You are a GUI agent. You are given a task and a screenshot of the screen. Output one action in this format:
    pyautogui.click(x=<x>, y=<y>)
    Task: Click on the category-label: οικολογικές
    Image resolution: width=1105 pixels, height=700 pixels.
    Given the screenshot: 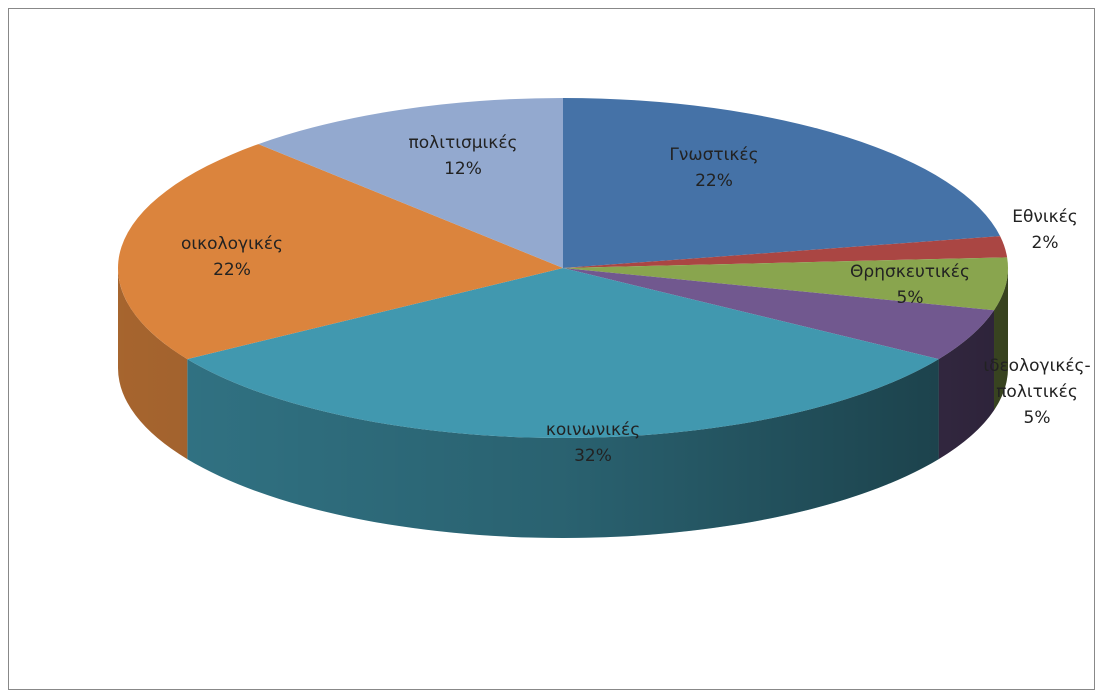 What is the action you would take?
    pyautogui.click(x=232, y=244)
    